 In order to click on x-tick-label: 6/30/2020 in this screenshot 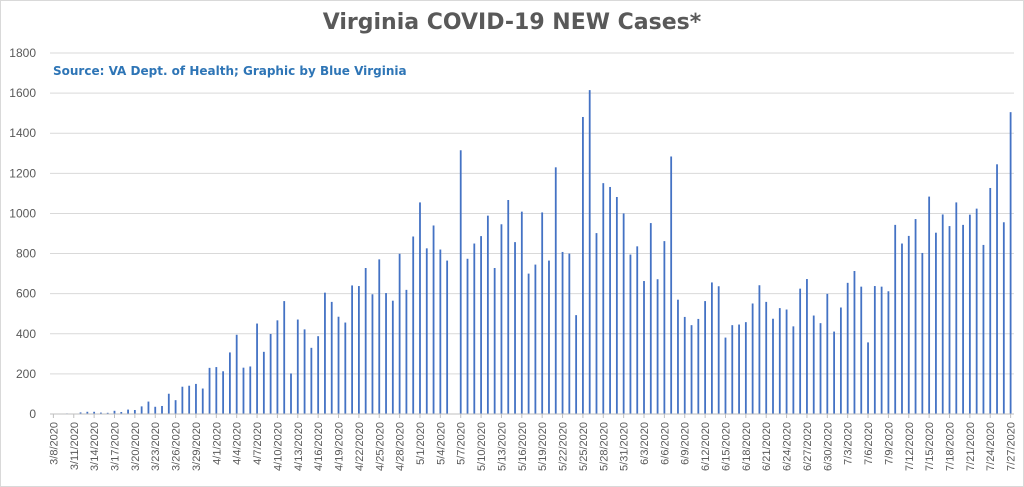, I will do `click(828, 446)`.